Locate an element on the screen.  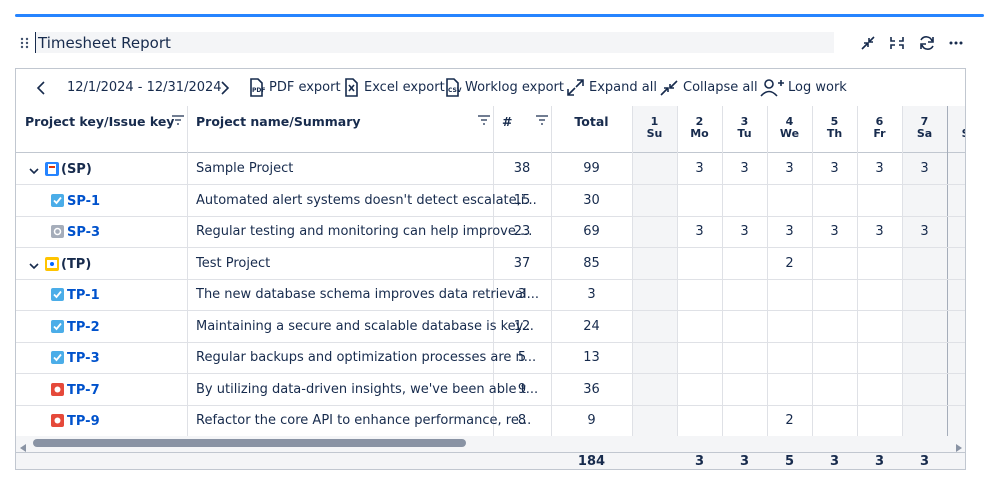
drag-handle is located at coordinates (25, 43).